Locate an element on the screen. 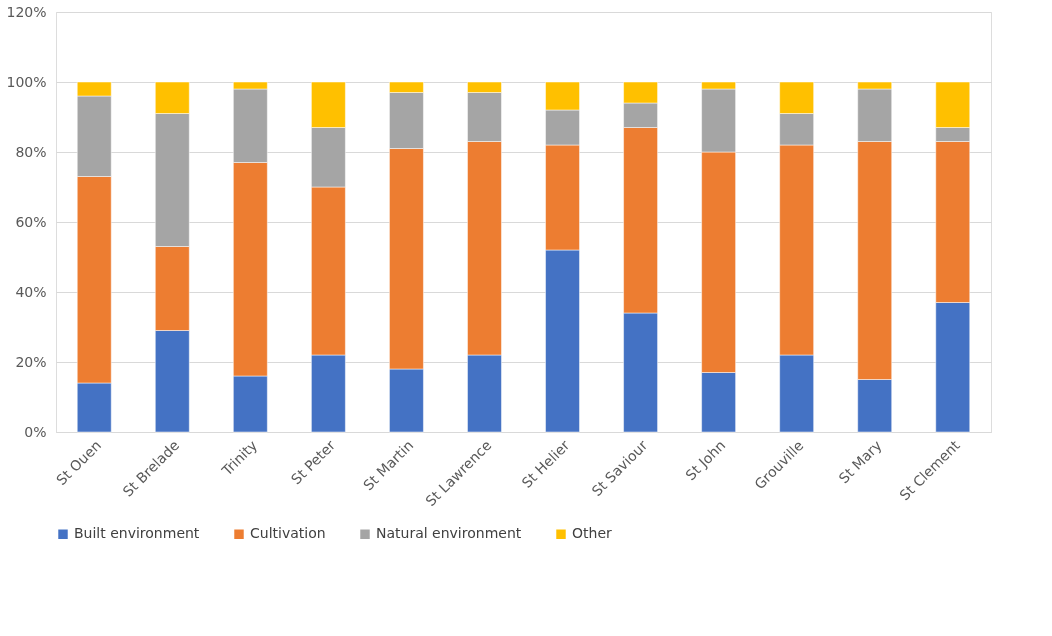 The width and height of the screenshot is (1052, 636). legend-label: Other is located at coordinates (592, 533).